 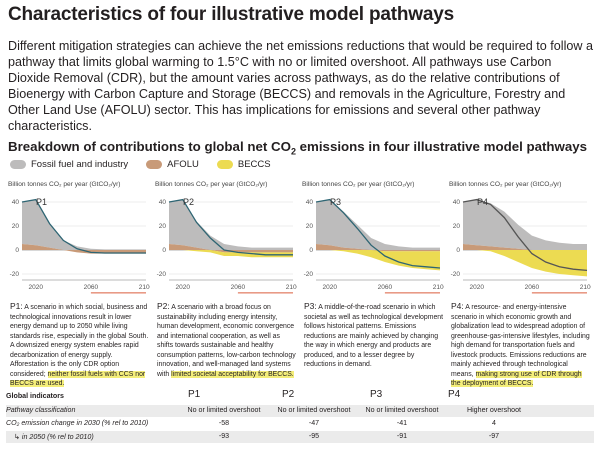 What do you see at coordinates (314, 436) in the screenshot?
I see `table-cell: -95` at bounding box center [314, 436].